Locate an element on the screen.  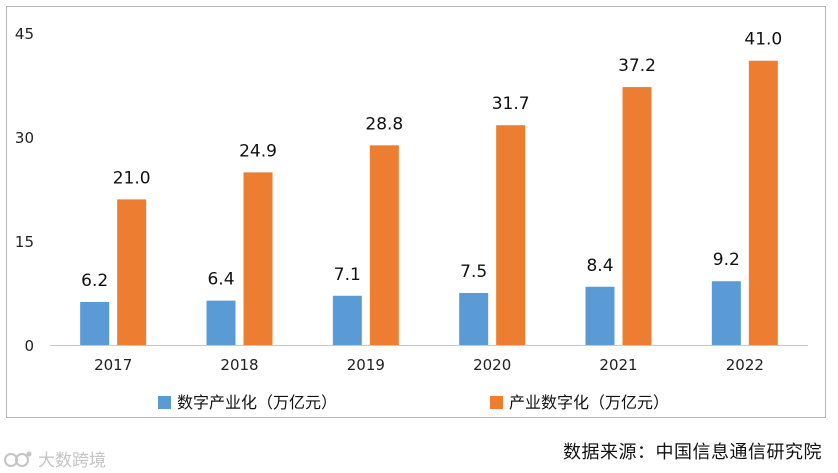
bar-digital-industrialization-2022 is located at coordinates (726, 313).